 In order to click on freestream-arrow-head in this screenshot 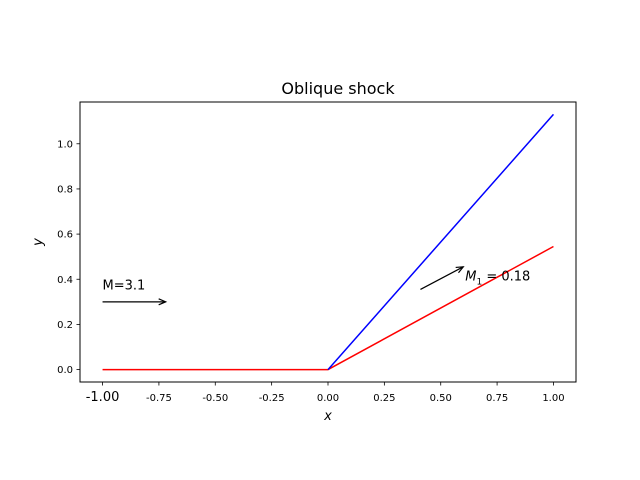, I will do `click(163, 302)`.